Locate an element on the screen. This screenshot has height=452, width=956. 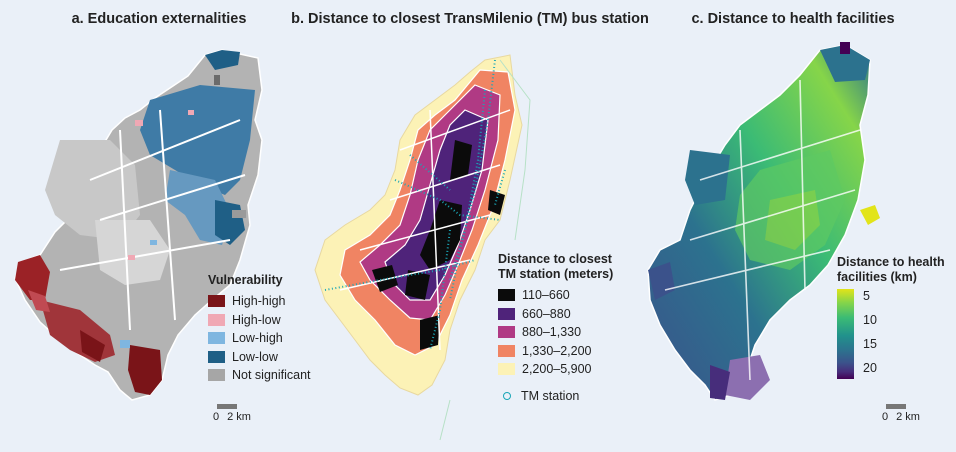
tm-legend-title: Distance to closest TM station (meters) is located at coordinates (555, 267).